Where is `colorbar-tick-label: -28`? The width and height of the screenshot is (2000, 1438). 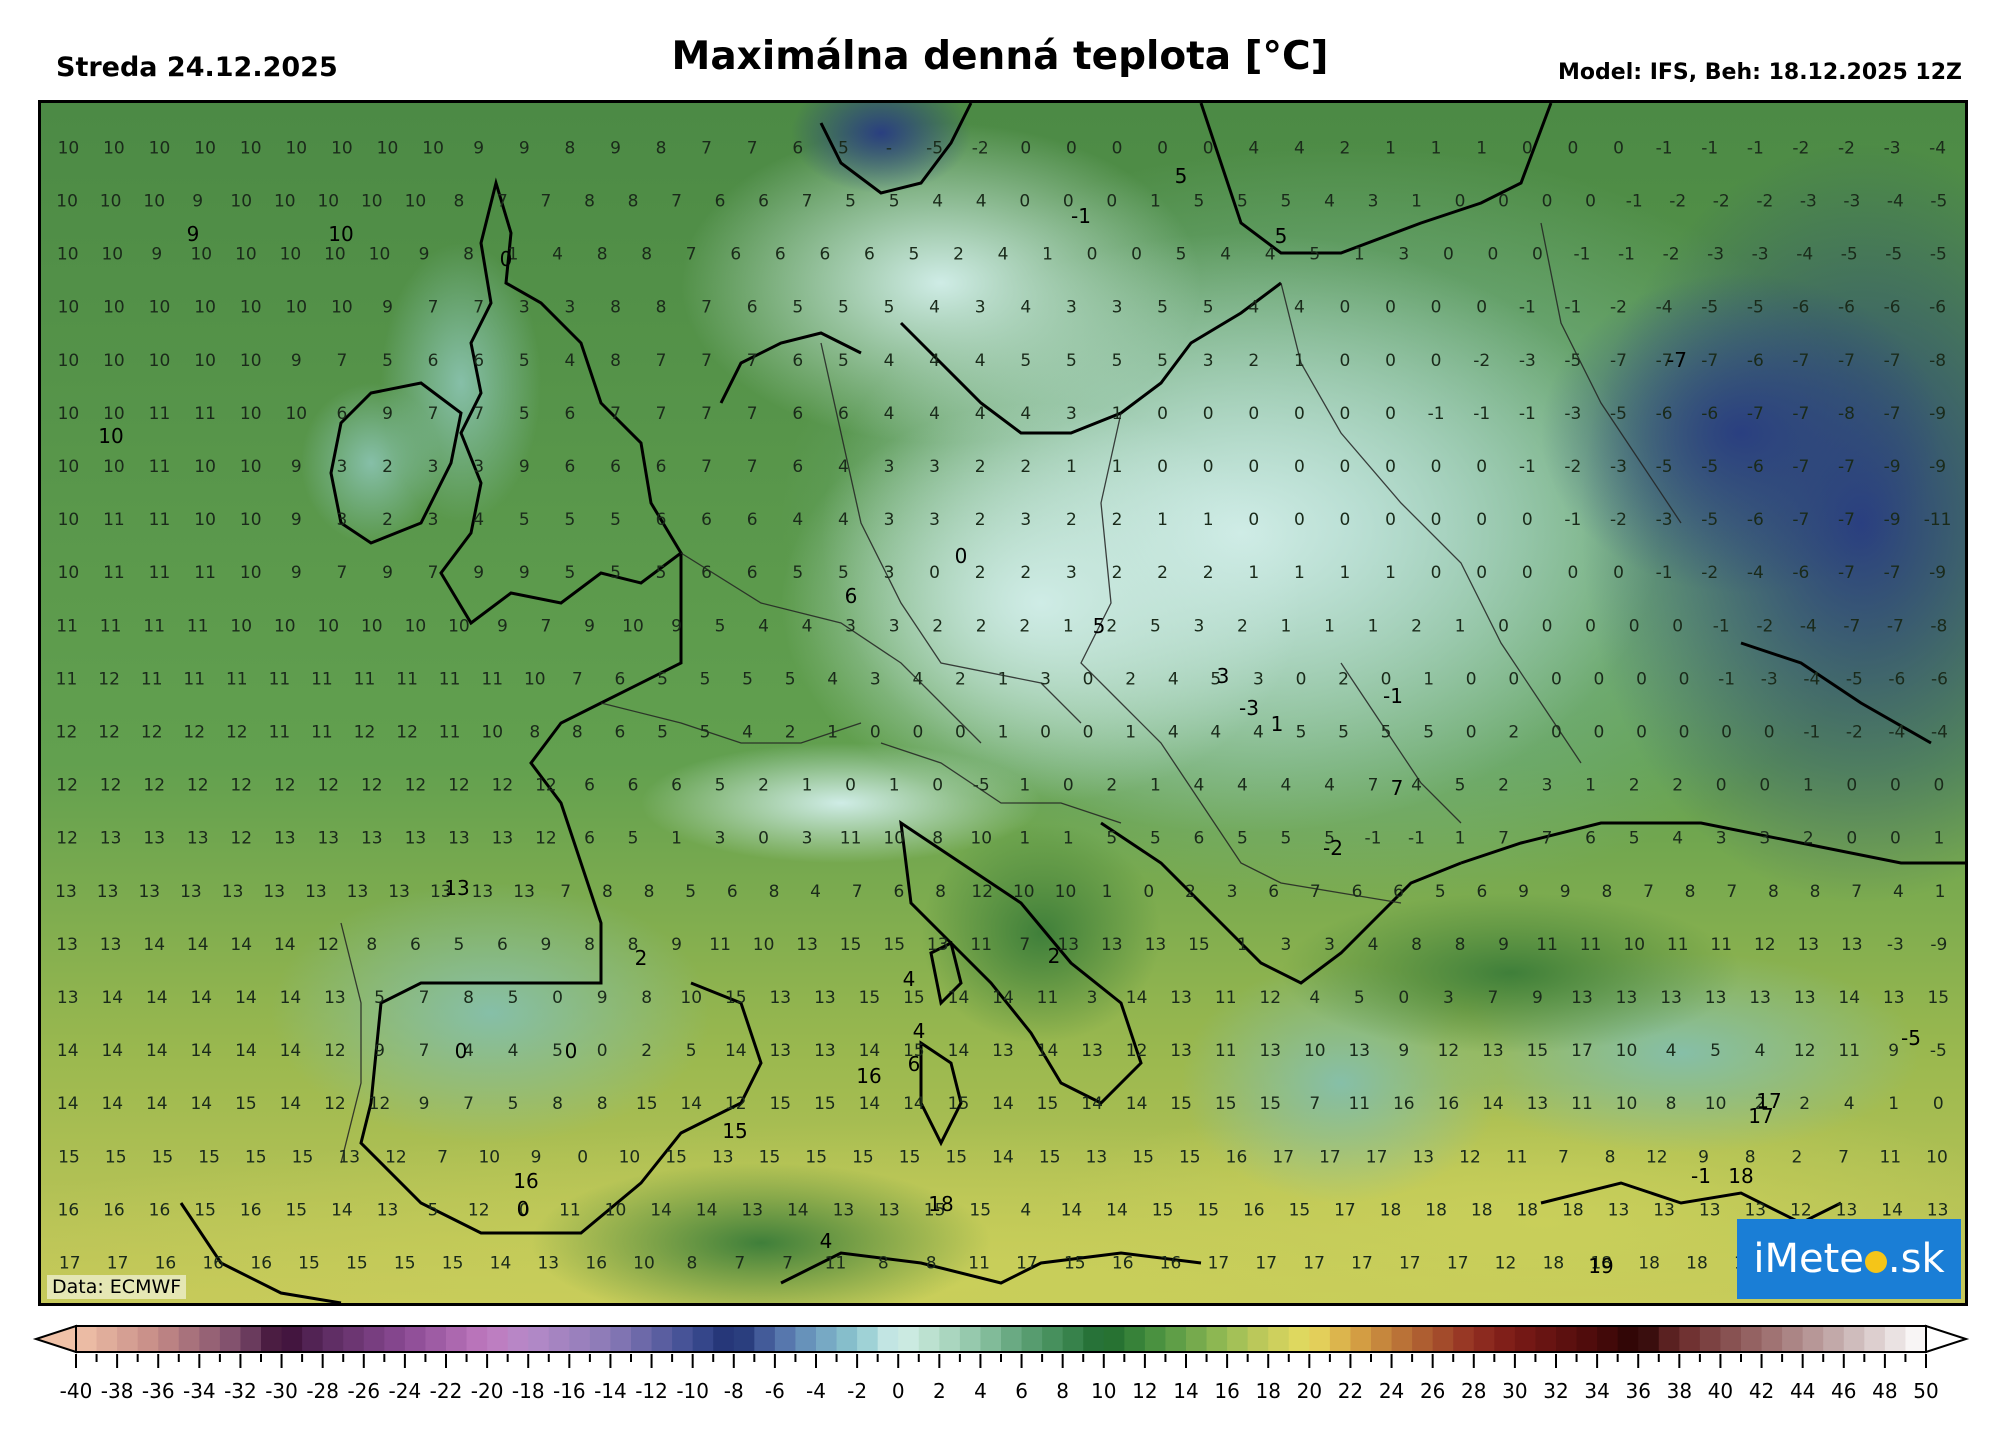 colorbar-tick-label: -28 is located at coordinates (322, 1391).